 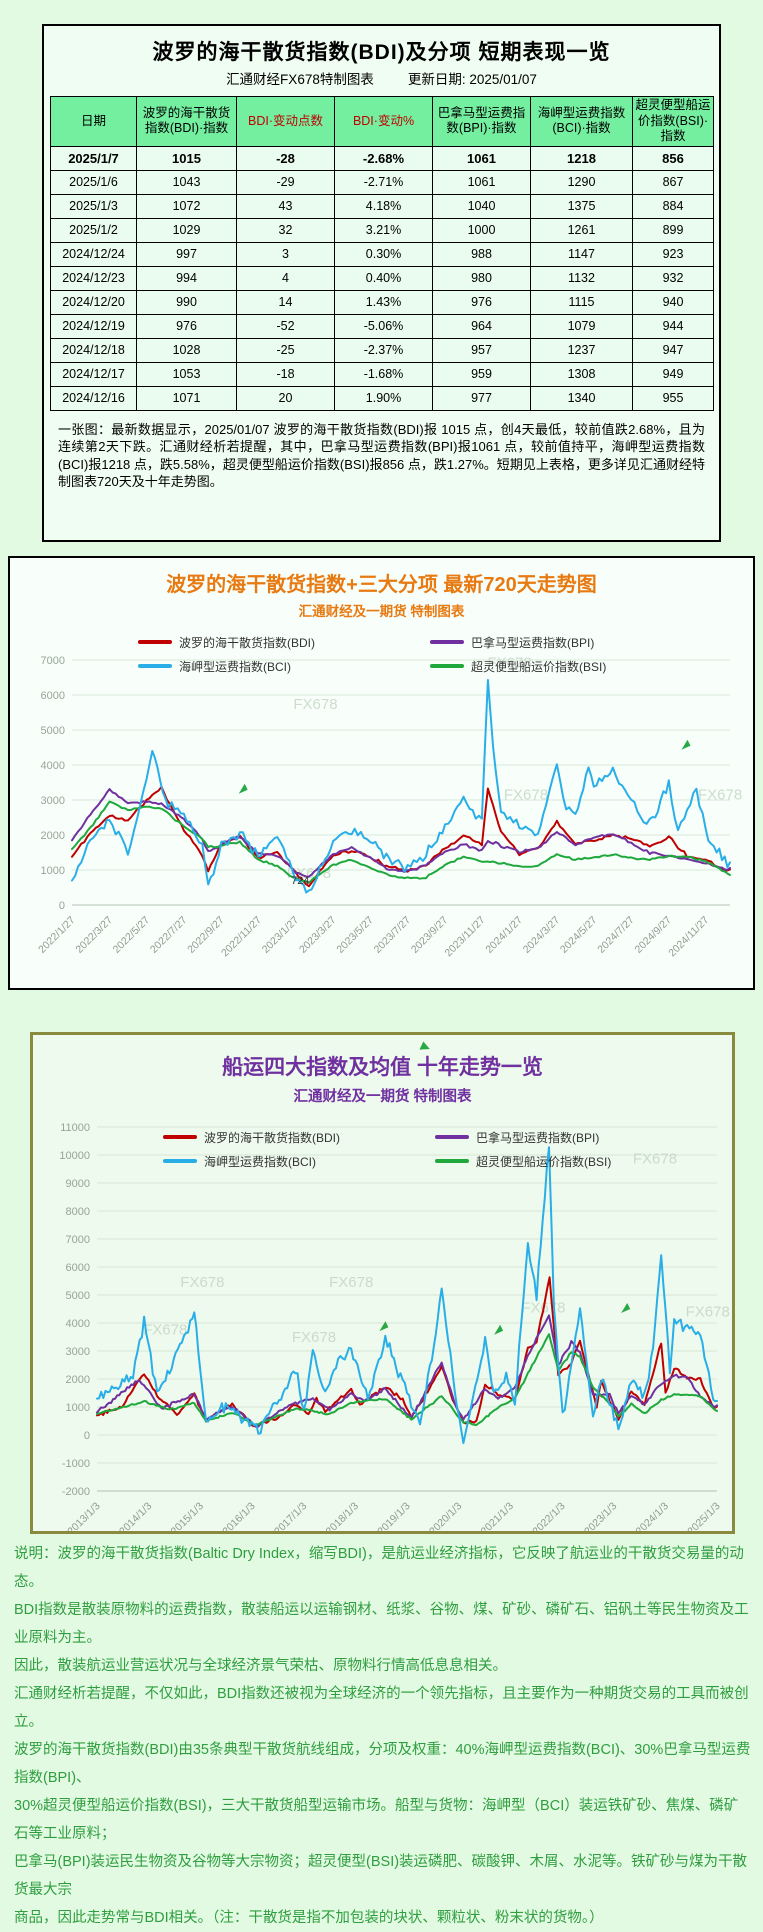 What do you see at coordinates (533, 642) in the screenshot?
I see `legend-label: 巴拿马型运费指数(BPI)` at bounding box center [533, 642].